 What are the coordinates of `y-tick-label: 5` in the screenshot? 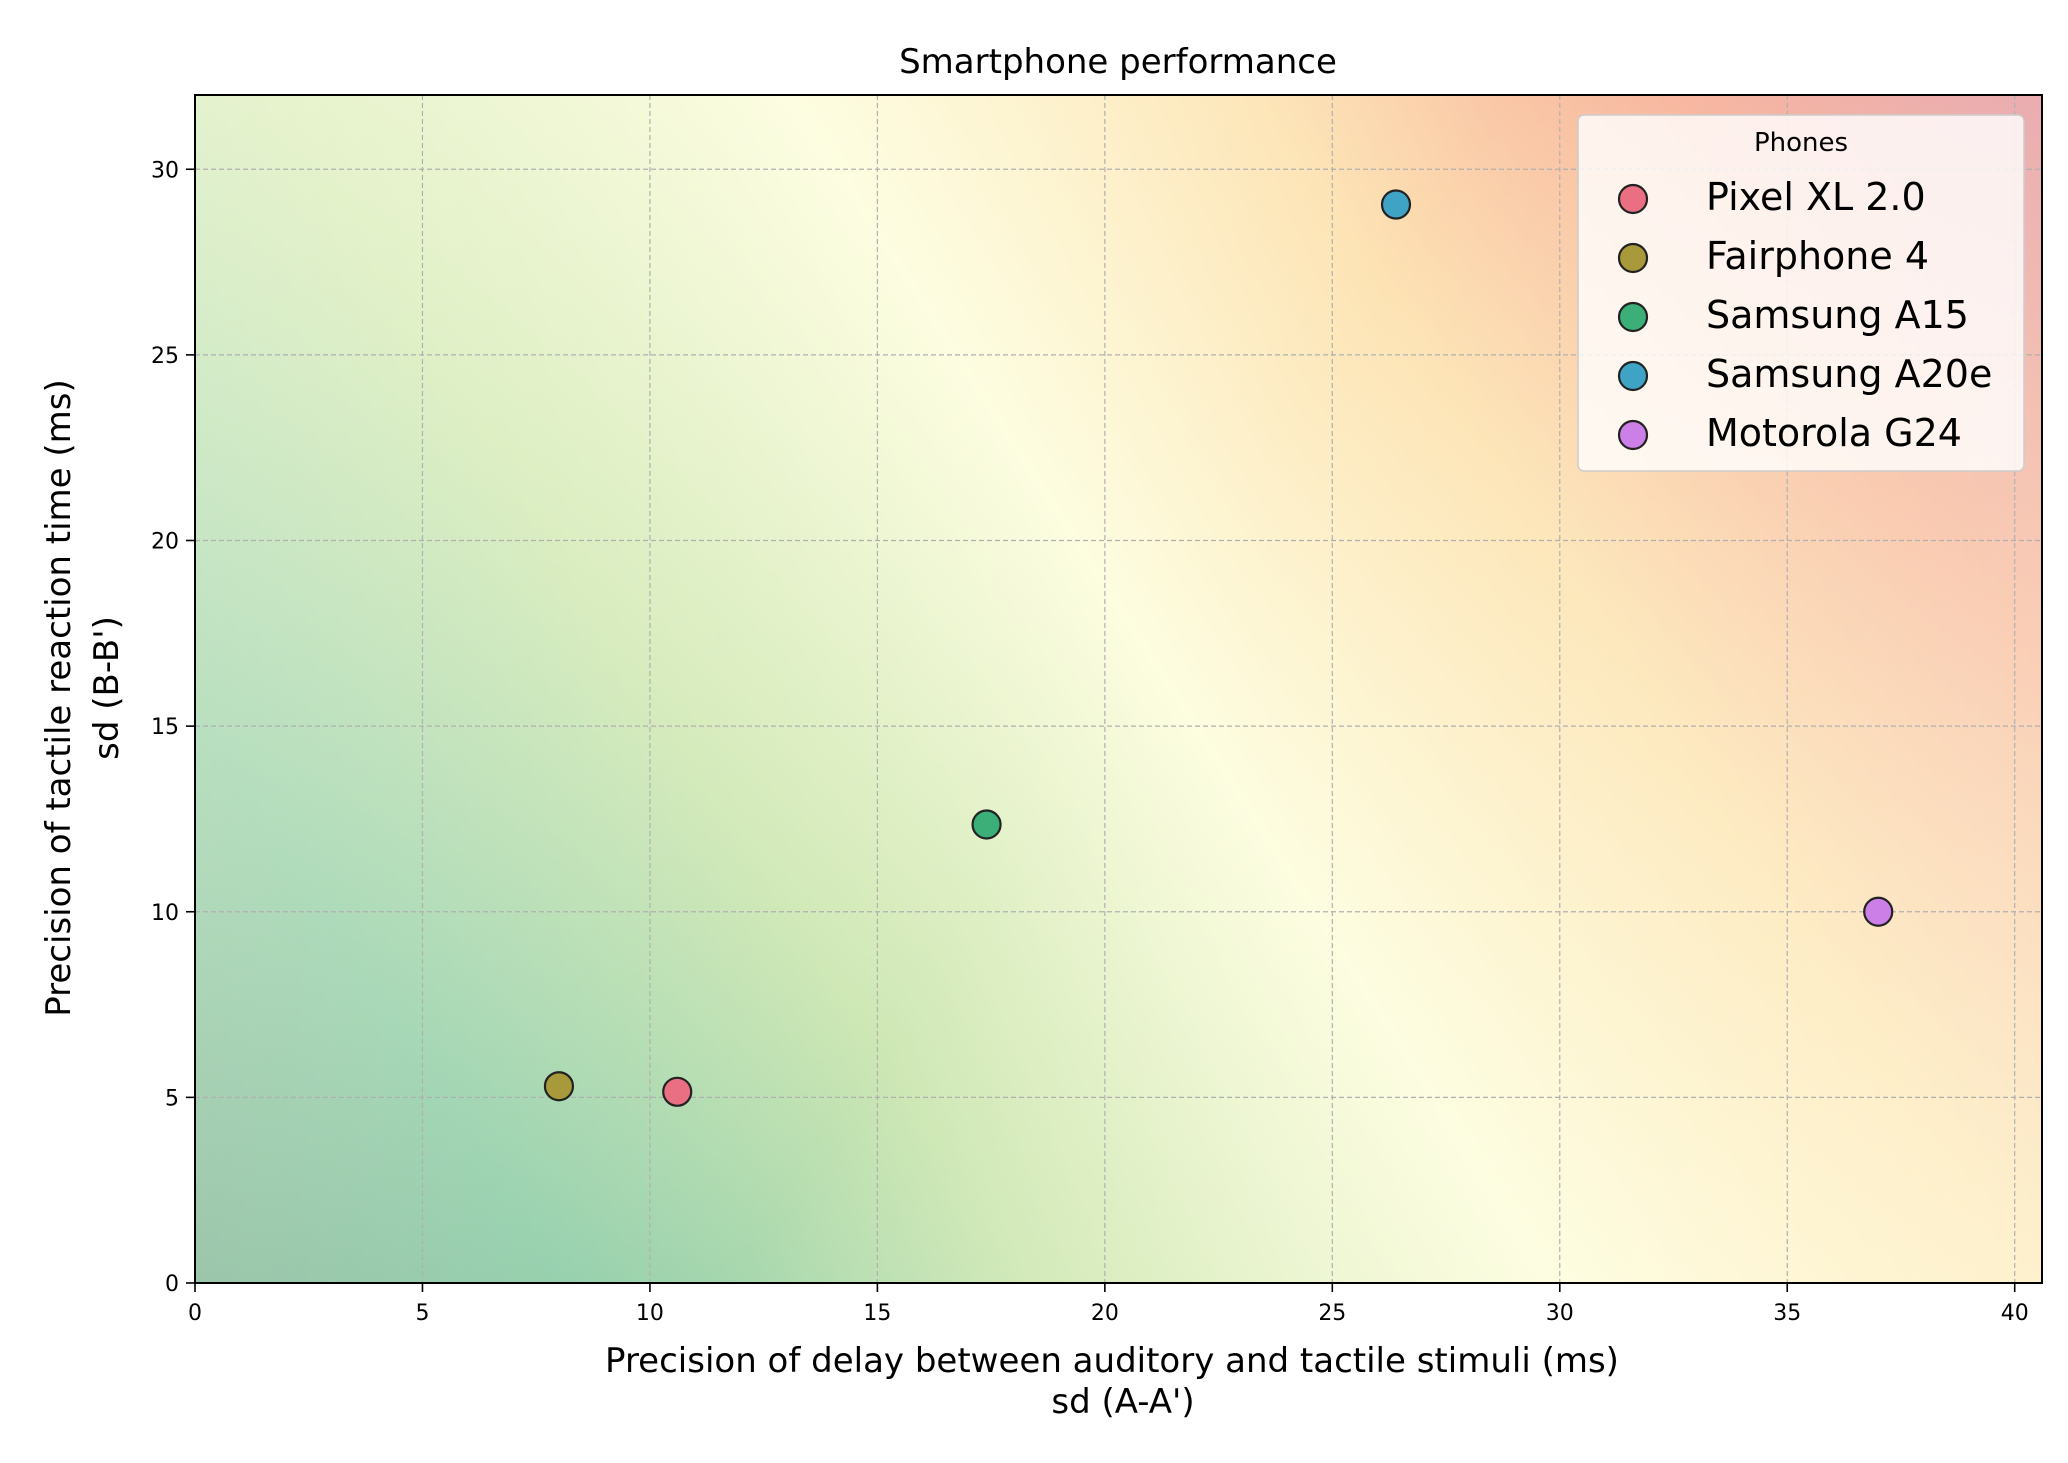 It's located at (172, 1098).